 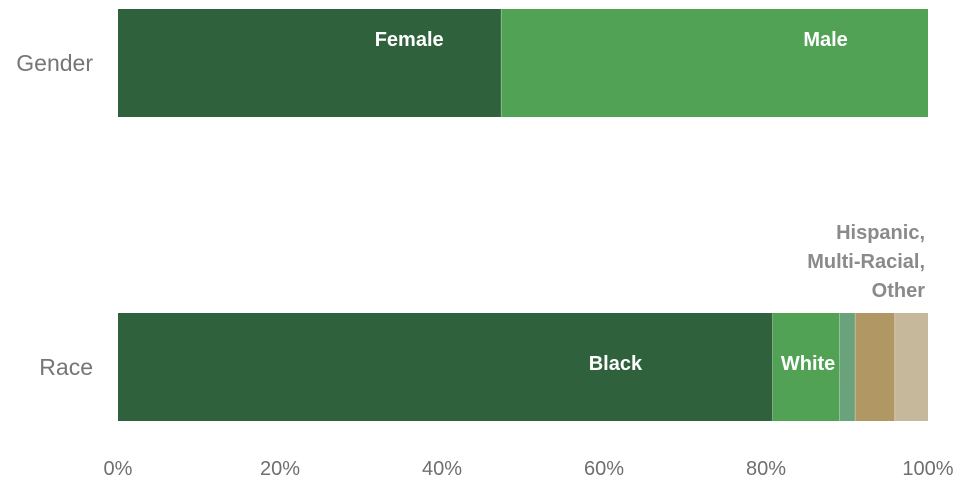 I want to click on bar-segment-gender-male, so click(x=714, y=63).